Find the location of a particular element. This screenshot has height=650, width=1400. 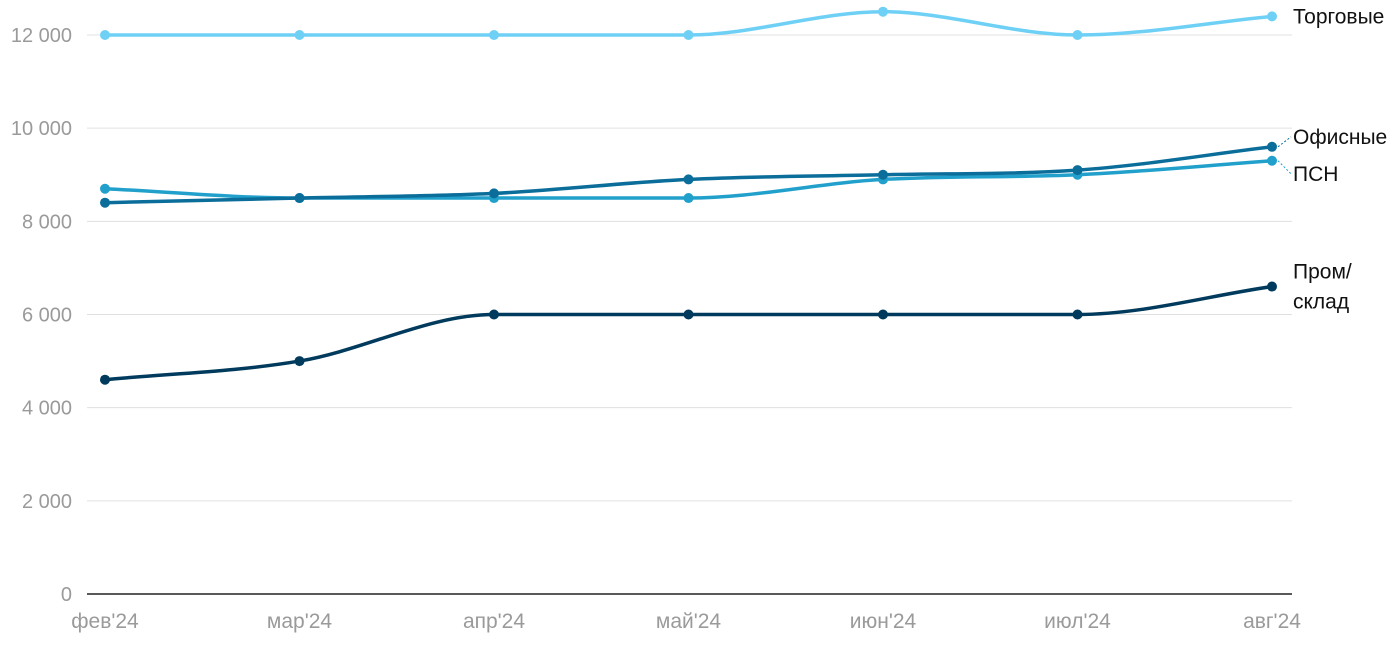

y-axis: 0 2 000 4 000 6 000 8 000 10 000 12 000 is located at coordinates (41, 315).